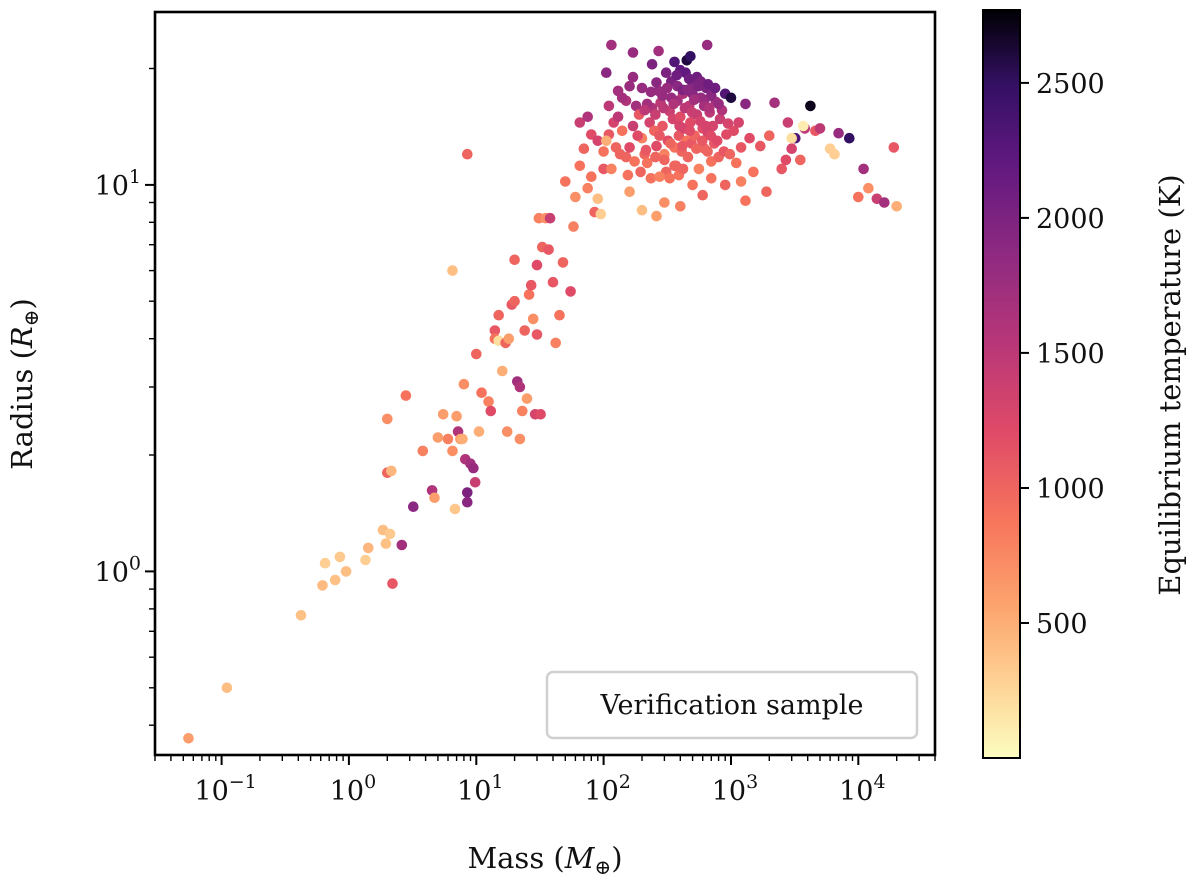 The height and width of the screenshot is (888, 1200). Describe the element at coordinates (1062, 624) in the screenshot. I see `colorbar-tick-label: 500` at that location.